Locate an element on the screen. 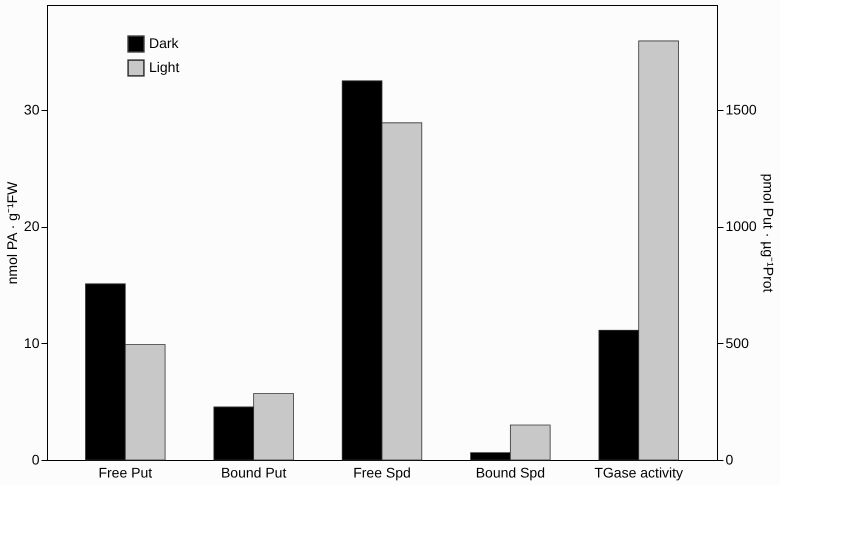 This screenshot has height=538, width=847. x-tick-label: TGase activity is located at coordinates (639, 472).